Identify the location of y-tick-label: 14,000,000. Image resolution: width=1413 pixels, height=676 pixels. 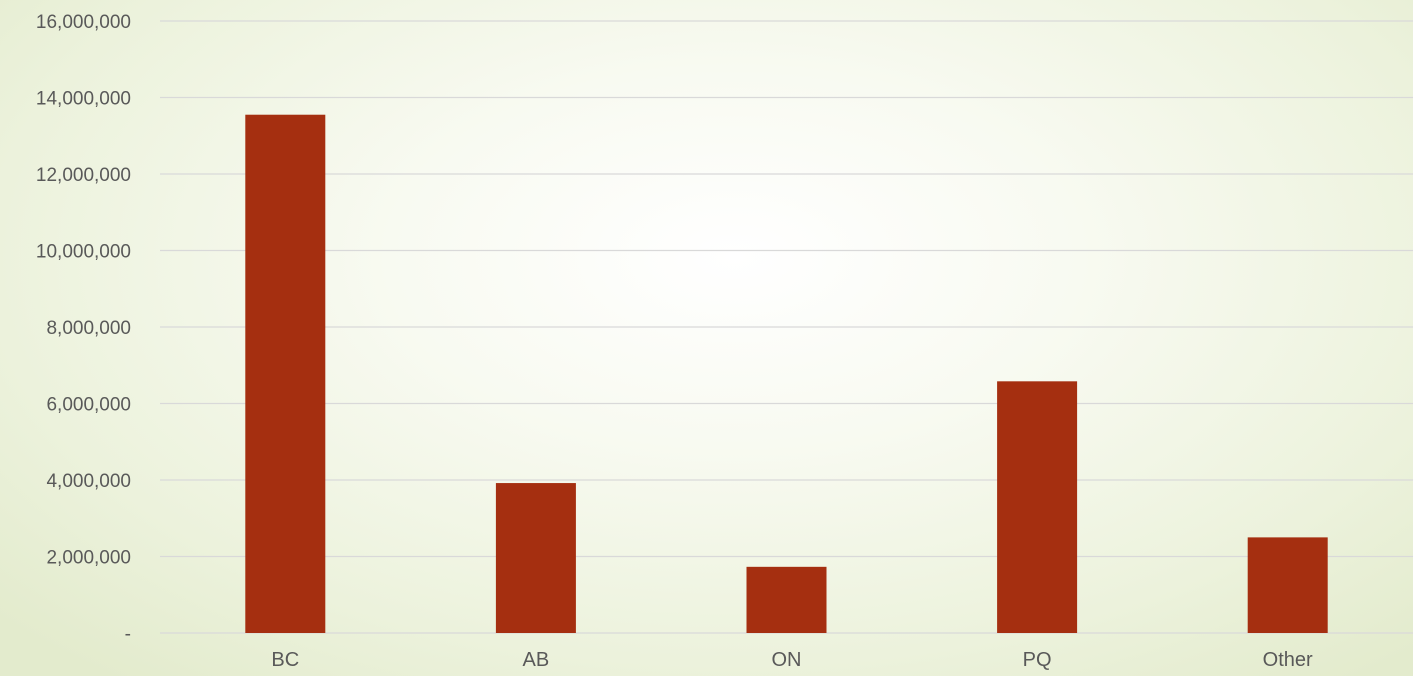
(83, 99).